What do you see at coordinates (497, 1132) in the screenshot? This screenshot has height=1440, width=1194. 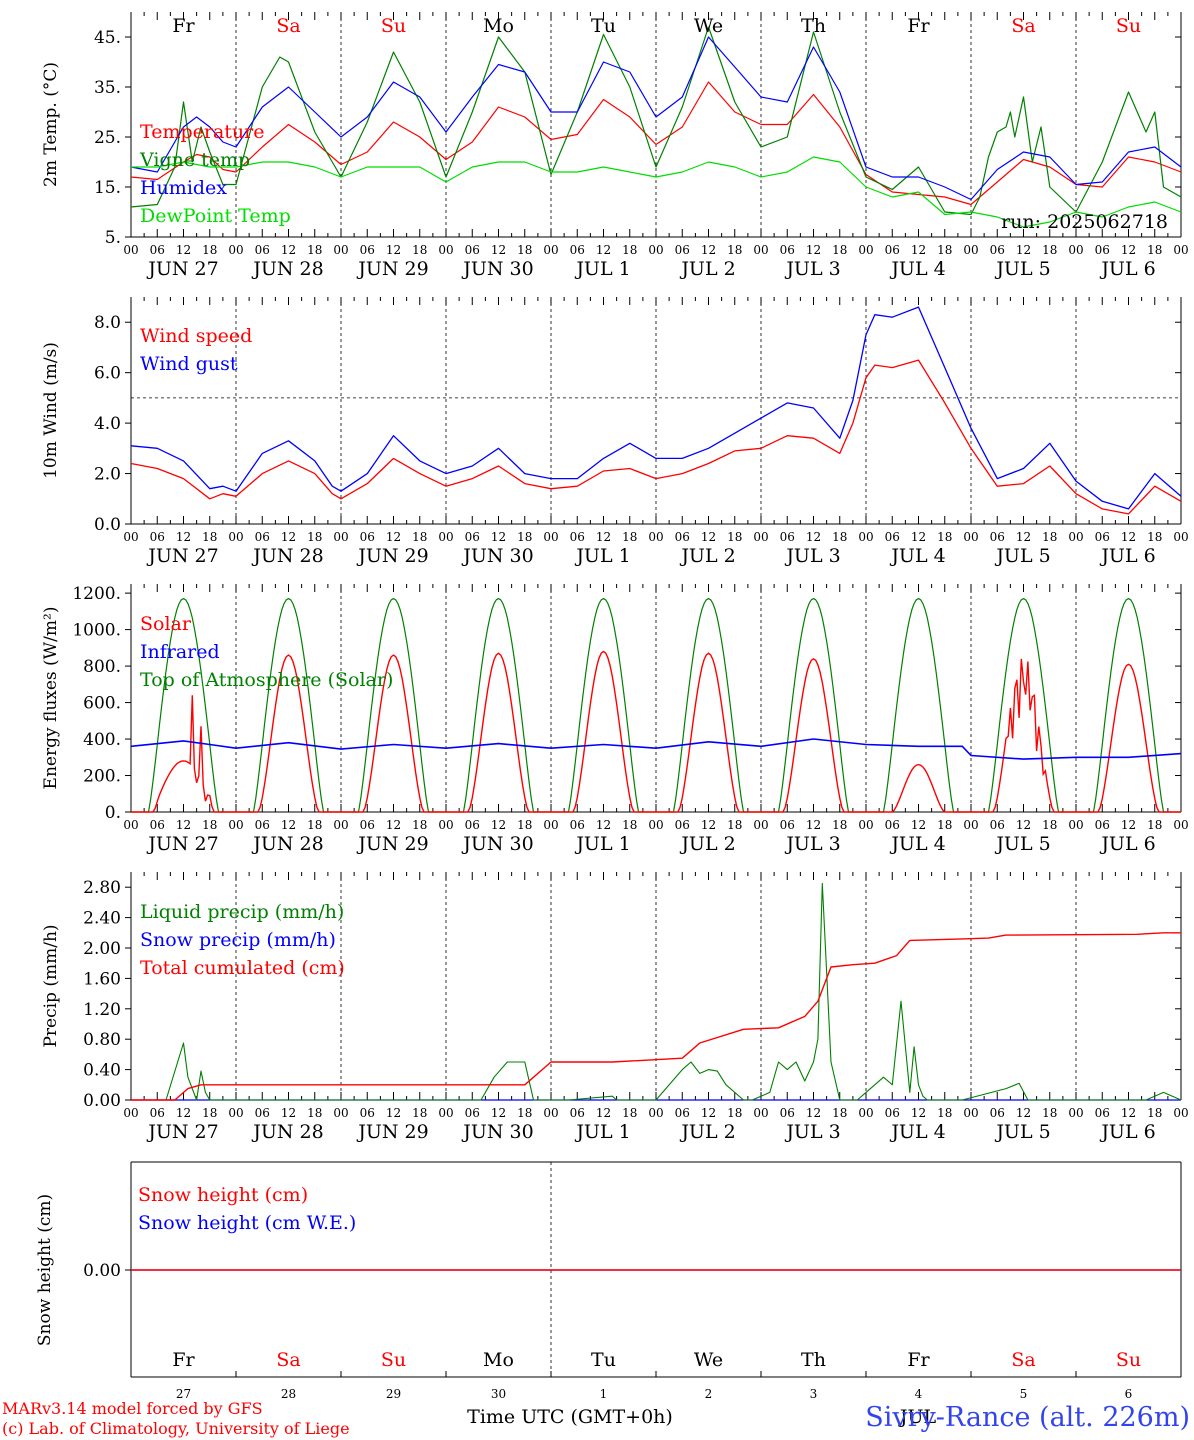 I see `date-label: JUN 30` at bounding box center [497, 1132].